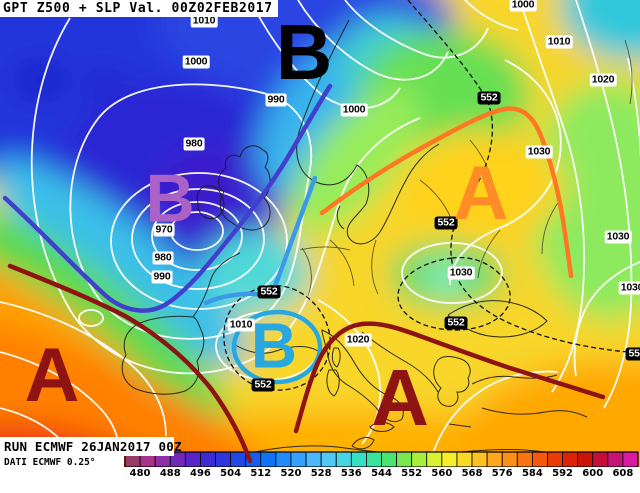 The width and height of the screenshot is (640, 493). What do you see at coordinates (539, 152) in the screenshot?
I see `slp-label-1030-11: 1030` at bounding box center [539, 152].